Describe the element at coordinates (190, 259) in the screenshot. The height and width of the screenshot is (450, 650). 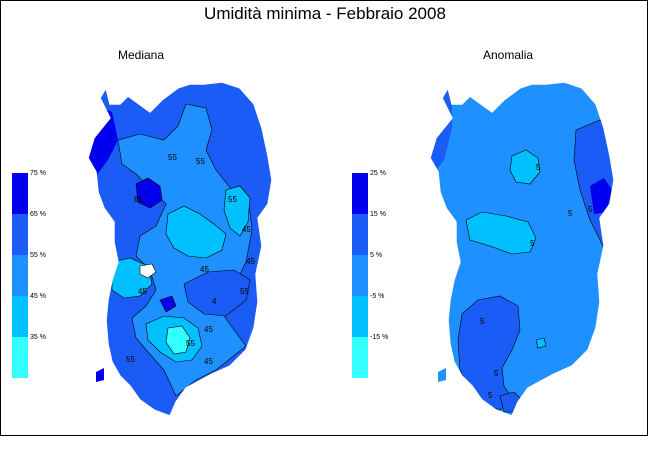
I see `mediana-contour-labels: 55 55 65 55 45 45 45 45 45 55 55 45 55 4` at that location.